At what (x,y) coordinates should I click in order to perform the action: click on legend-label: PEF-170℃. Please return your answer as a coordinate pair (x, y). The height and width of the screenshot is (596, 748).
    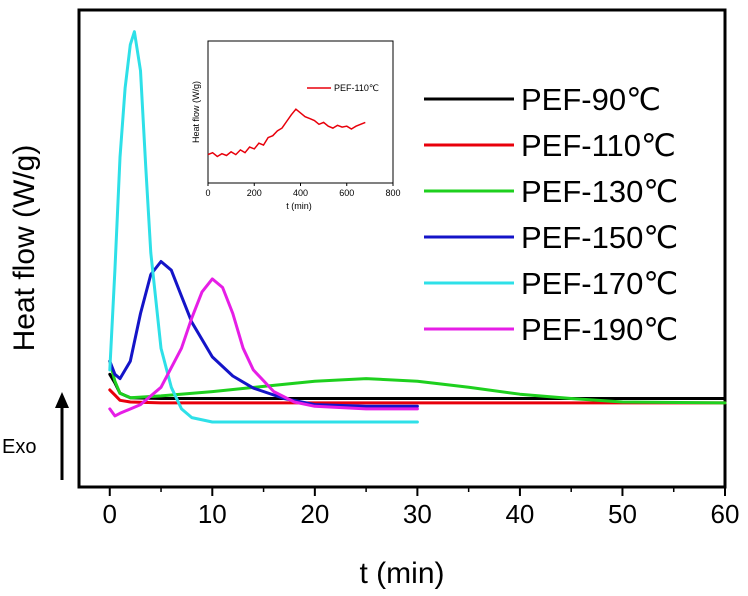
    Looking at the image, I should click on (599, 283).